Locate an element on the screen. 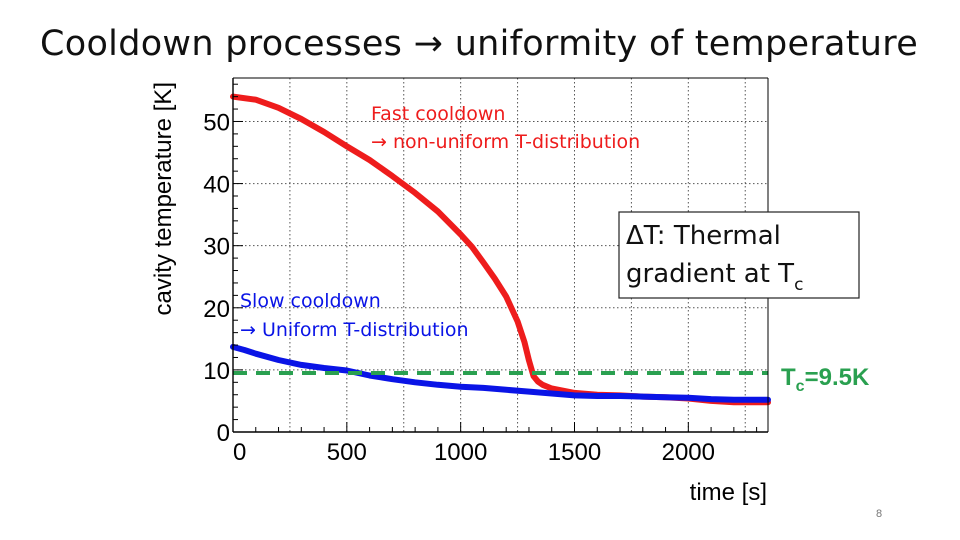  y-tick-label-40: 40 is located at coordinates (216, 185).